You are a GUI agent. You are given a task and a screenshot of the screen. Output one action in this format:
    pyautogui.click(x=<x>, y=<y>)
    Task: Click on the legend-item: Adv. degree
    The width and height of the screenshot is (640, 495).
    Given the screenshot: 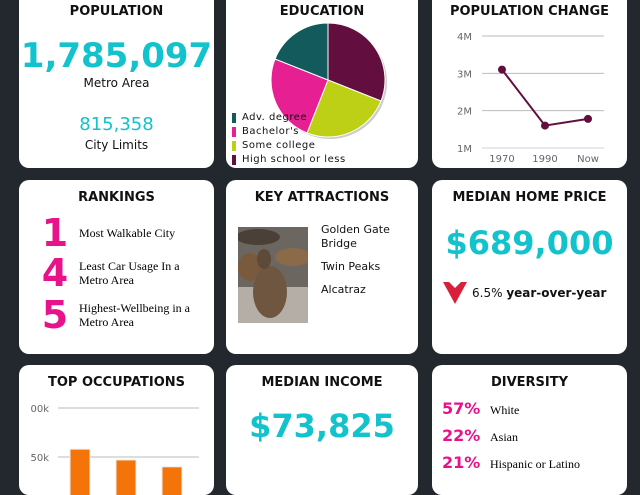 What is the action you would take?
    pyautogui.click(x=289, y=118)
    